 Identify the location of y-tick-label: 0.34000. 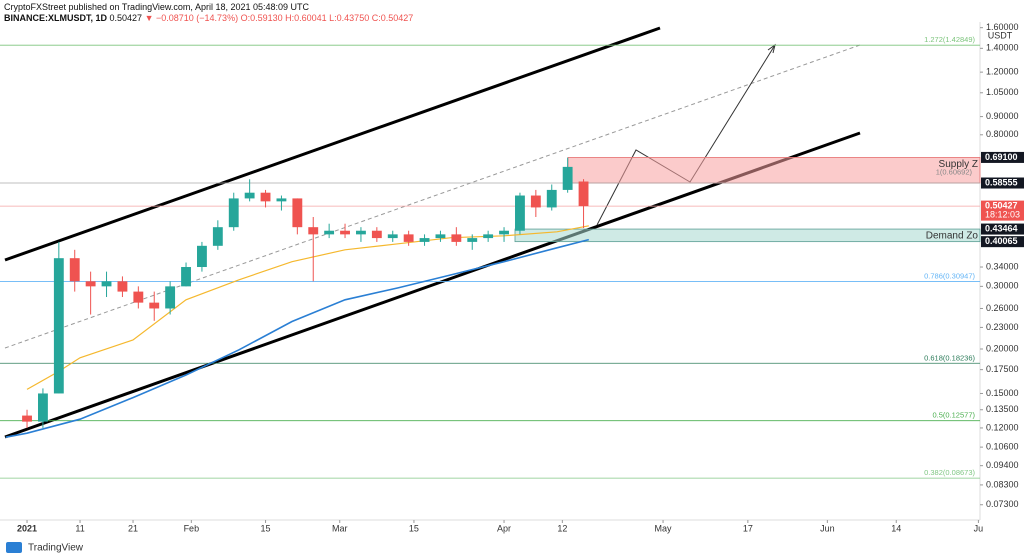
(1002, 266).